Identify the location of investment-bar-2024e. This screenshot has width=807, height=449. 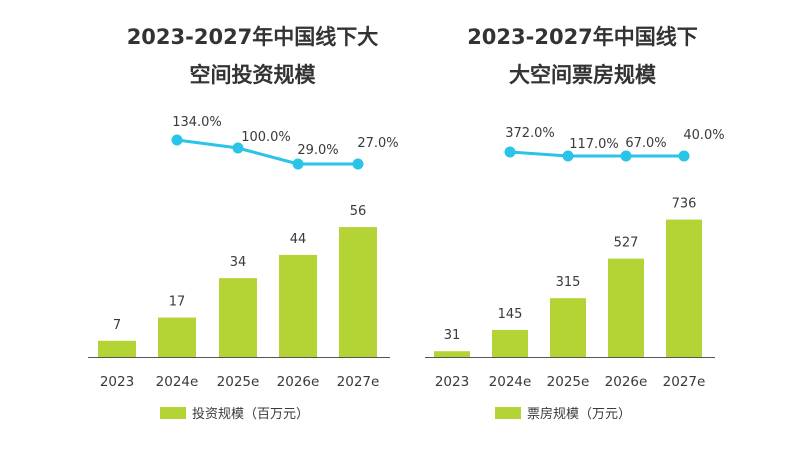
(177, 337).